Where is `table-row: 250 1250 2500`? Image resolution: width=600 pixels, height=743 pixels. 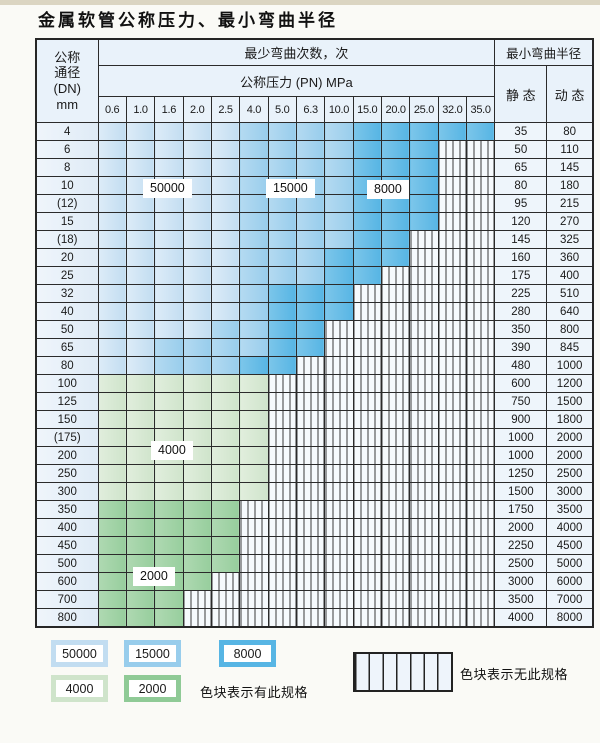
table-row: 250 1250 2500 is located at coordinates (314, 473).